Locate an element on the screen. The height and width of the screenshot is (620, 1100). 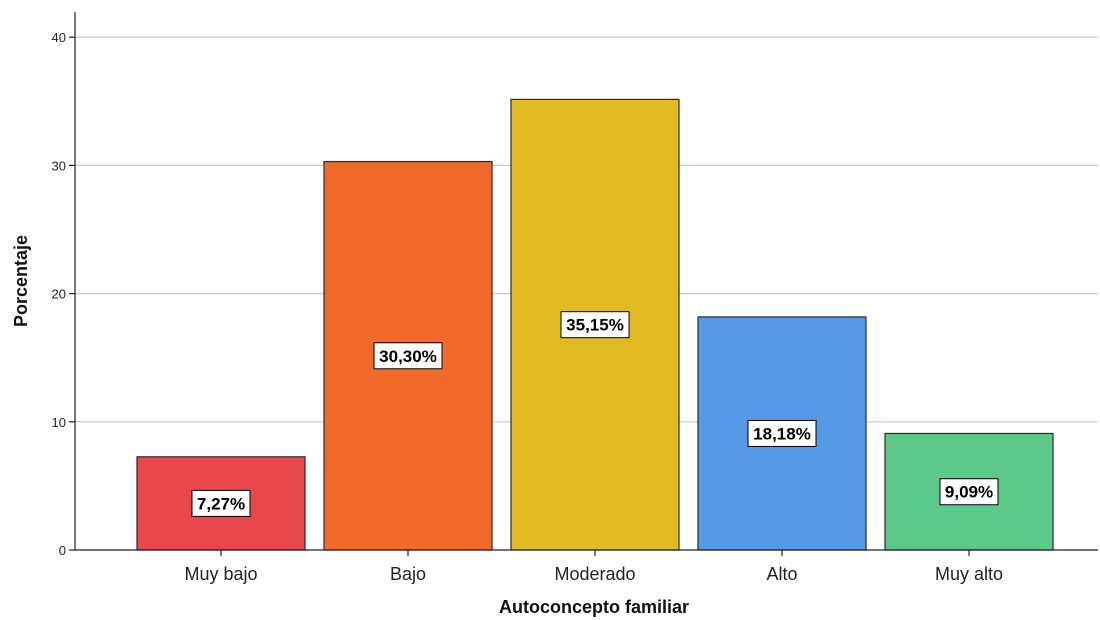
y-tick-label: 20 is located at coordinates (59, 294).